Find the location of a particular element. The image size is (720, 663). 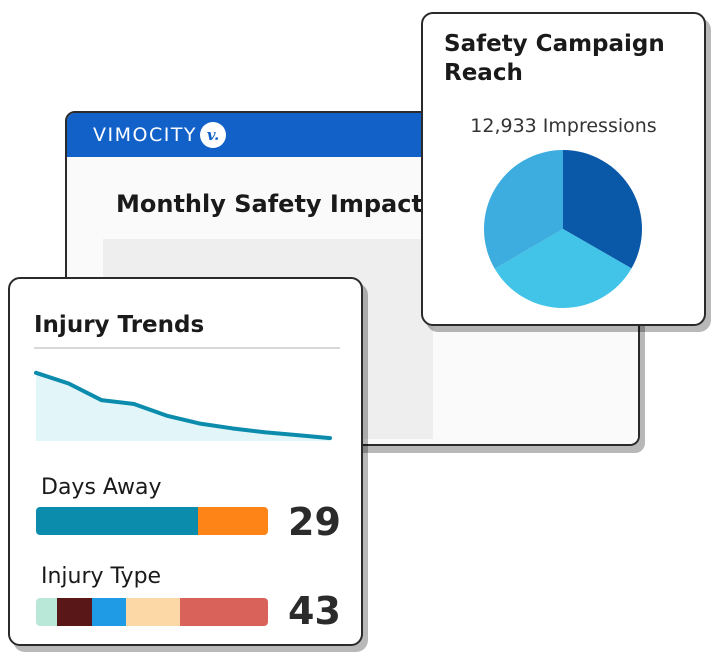

days-away-value: 29 is located at coordinates (314, 522).